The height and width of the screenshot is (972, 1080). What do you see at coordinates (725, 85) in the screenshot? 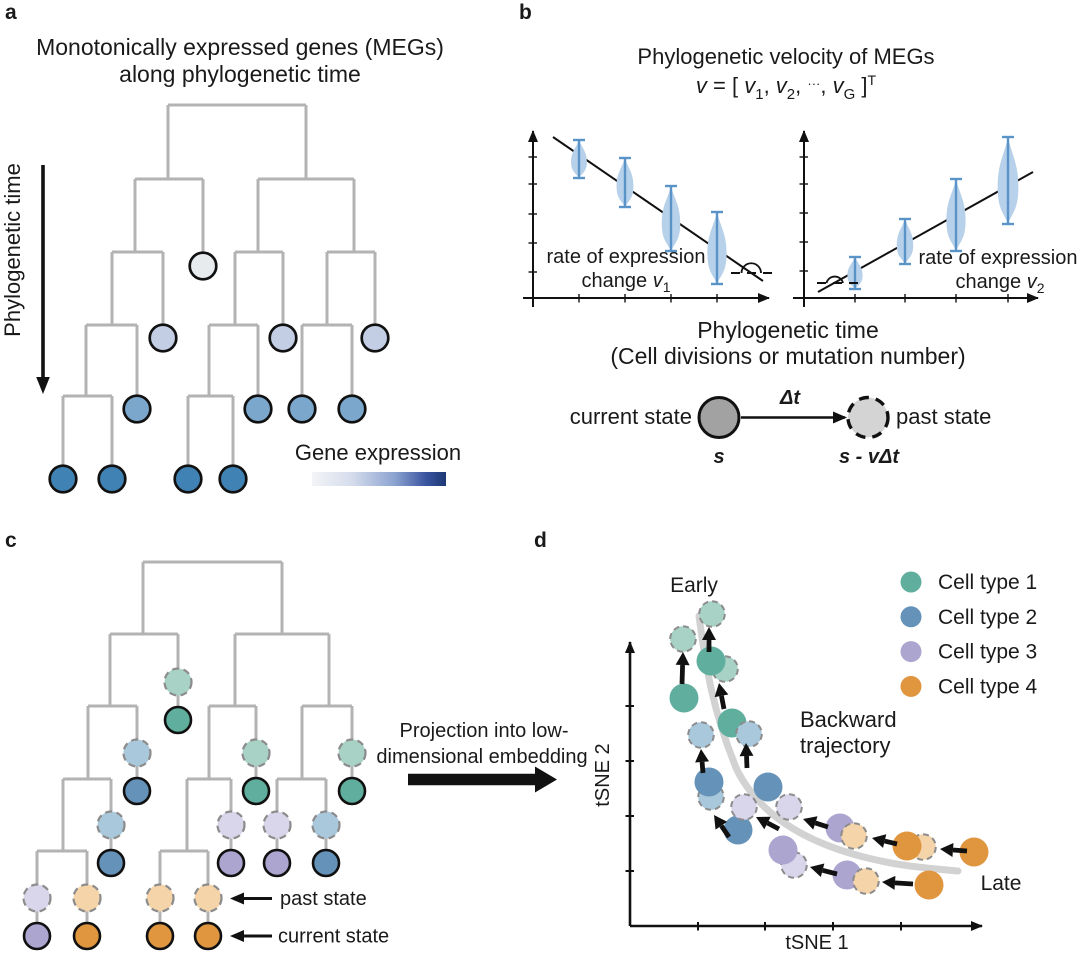
I see `text-fragment: = [` at bounding box center [725, 85].